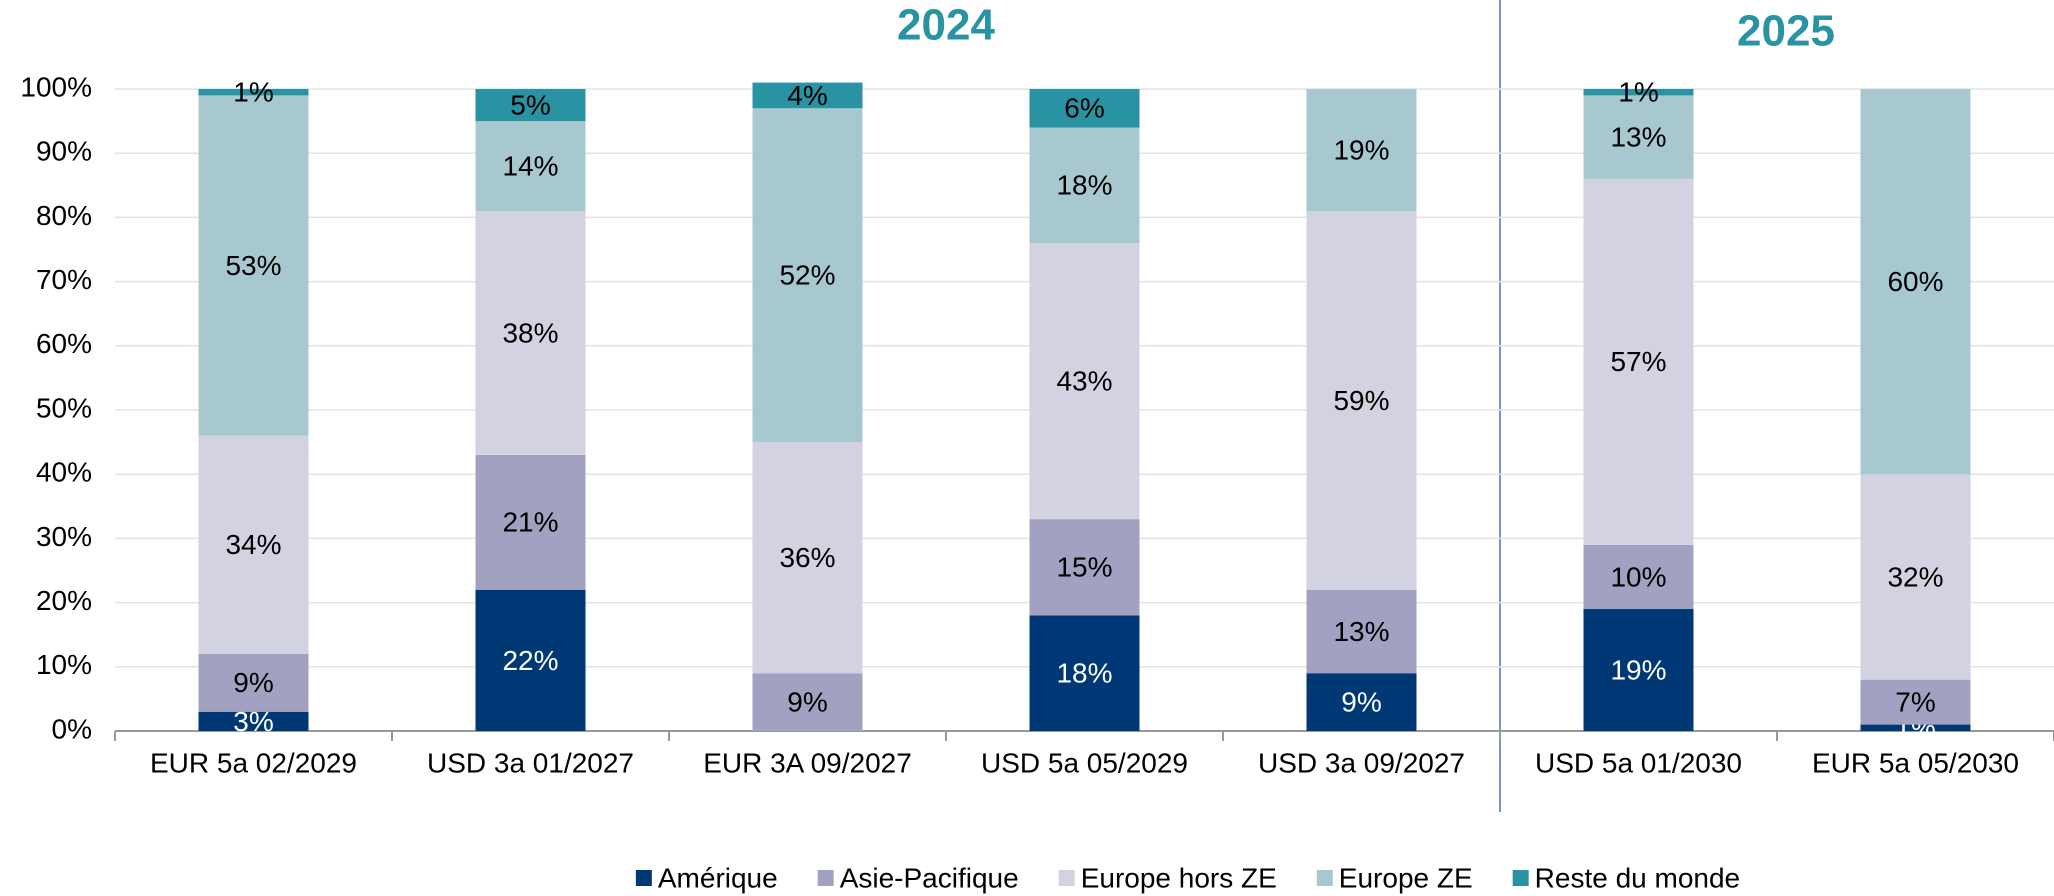  I want to click on y-tick-label: 80%, so click(64, 215).